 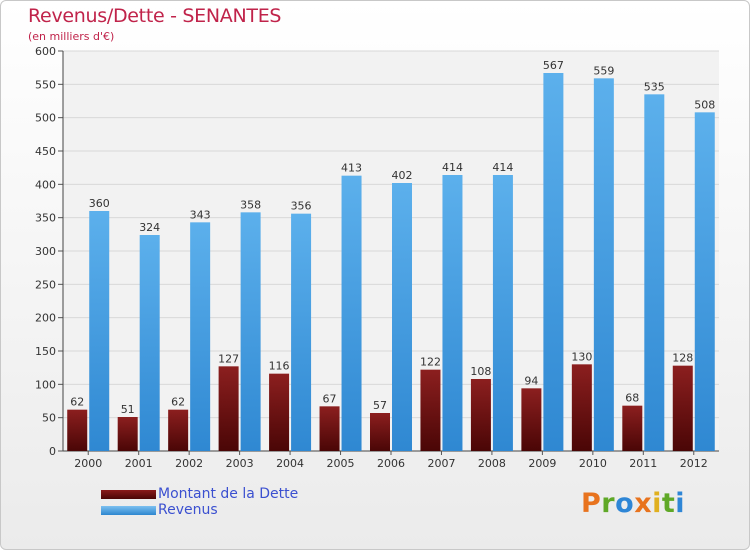 I want to click on data-label-revenue: 358, so click(x=250, y=204).